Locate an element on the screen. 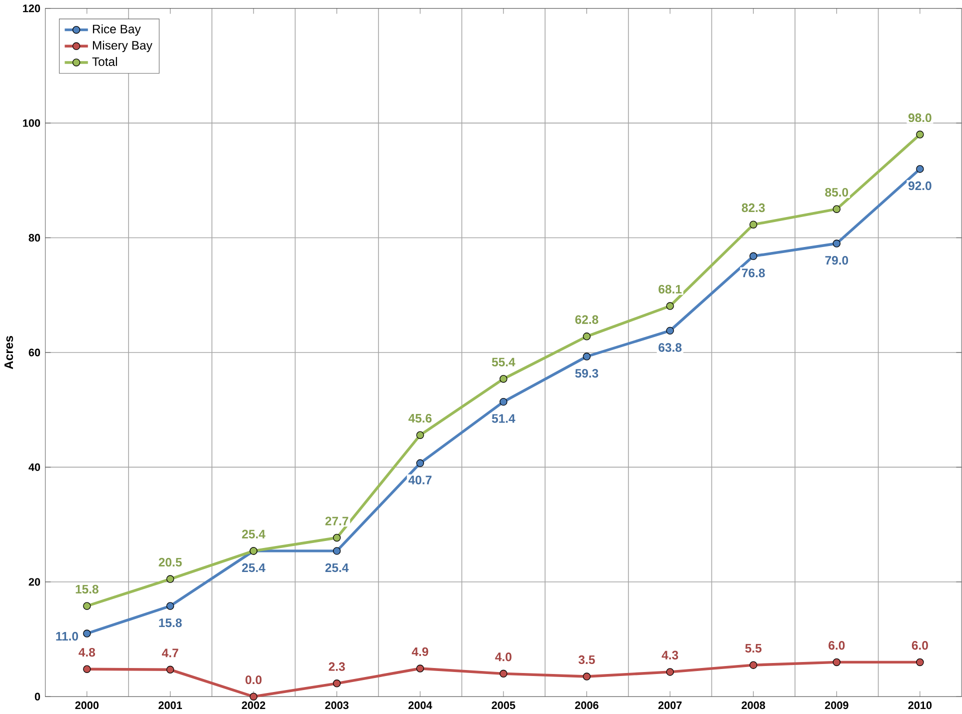 The image size is (962, 714). data-label: 59.3 is located at coordinates (586, 373).